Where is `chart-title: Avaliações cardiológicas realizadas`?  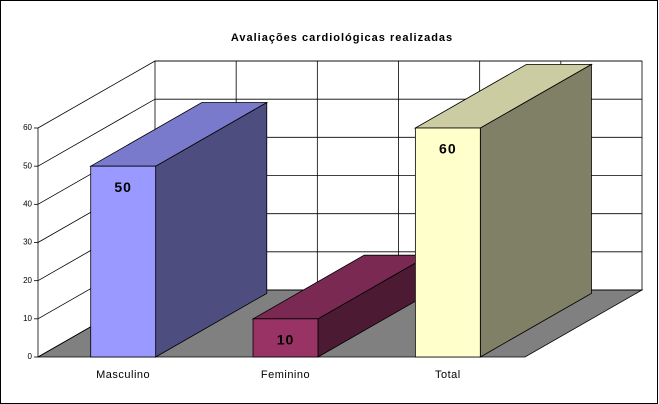
chart-title: Avaliações cardiológicas realizadas is located at coordinates (342, 38).